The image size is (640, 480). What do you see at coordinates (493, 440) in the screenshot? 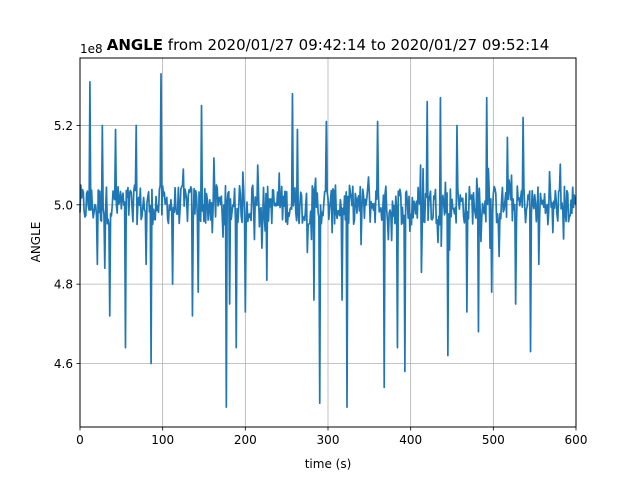
I see `x-tick-label: 500` at bounding box center [493, 440].